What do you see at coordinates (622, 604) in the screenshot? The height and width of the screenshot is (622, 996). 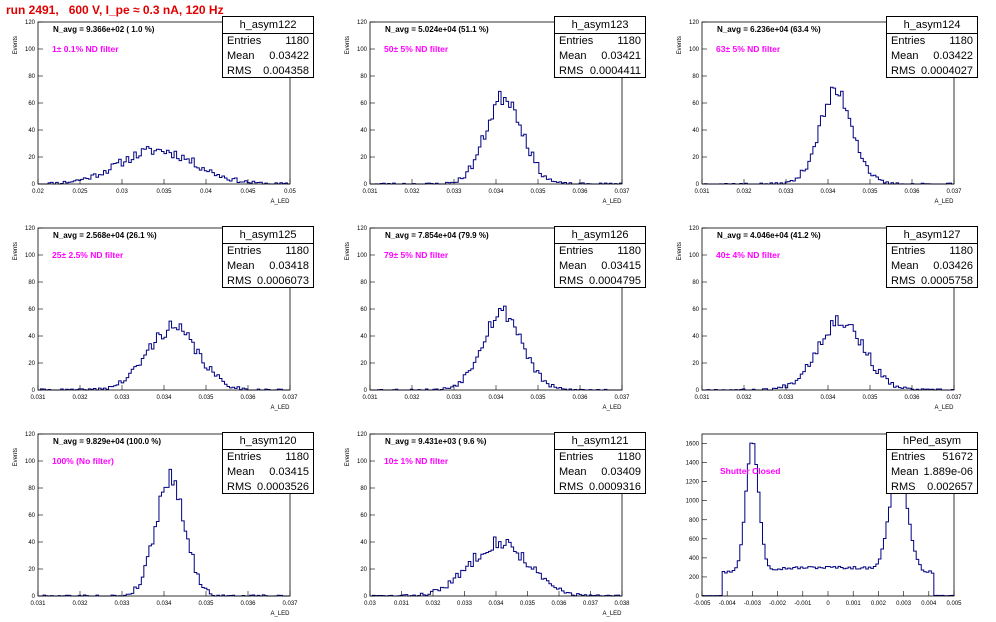 I see `x-tick-label: 0.038` at bounding box center [622, 604].